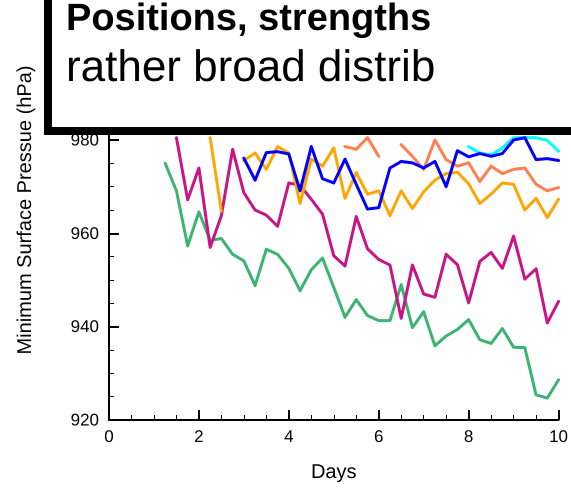 This screenshot has width=571, height=489. I want to click on y-tick-label: 940, so click(84, 326).